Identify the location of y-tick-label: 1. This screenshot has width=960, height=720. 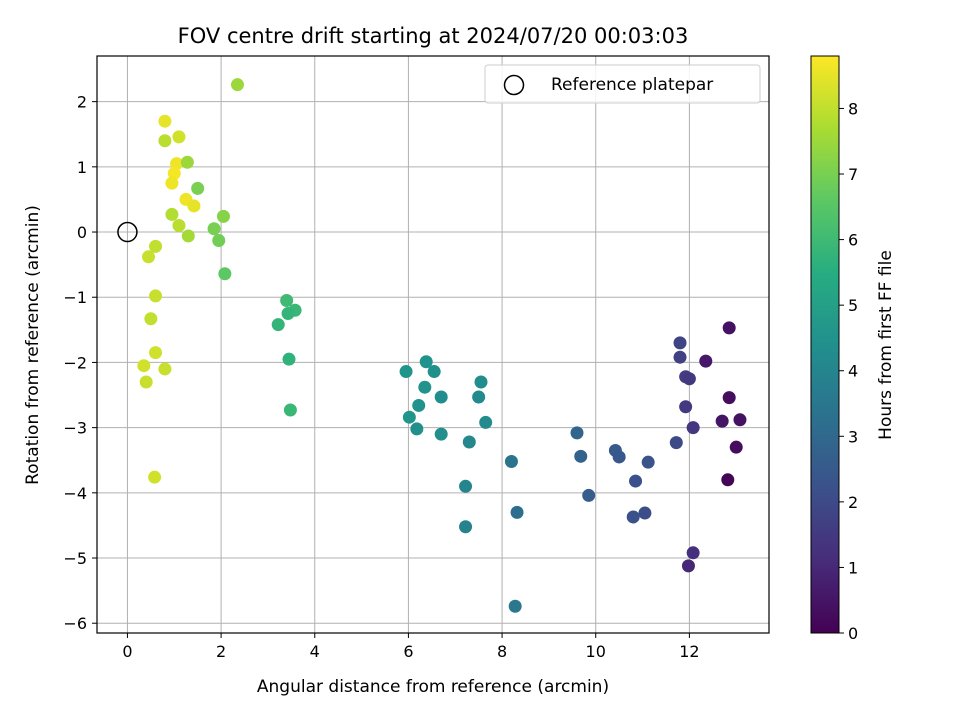
(82, 167).